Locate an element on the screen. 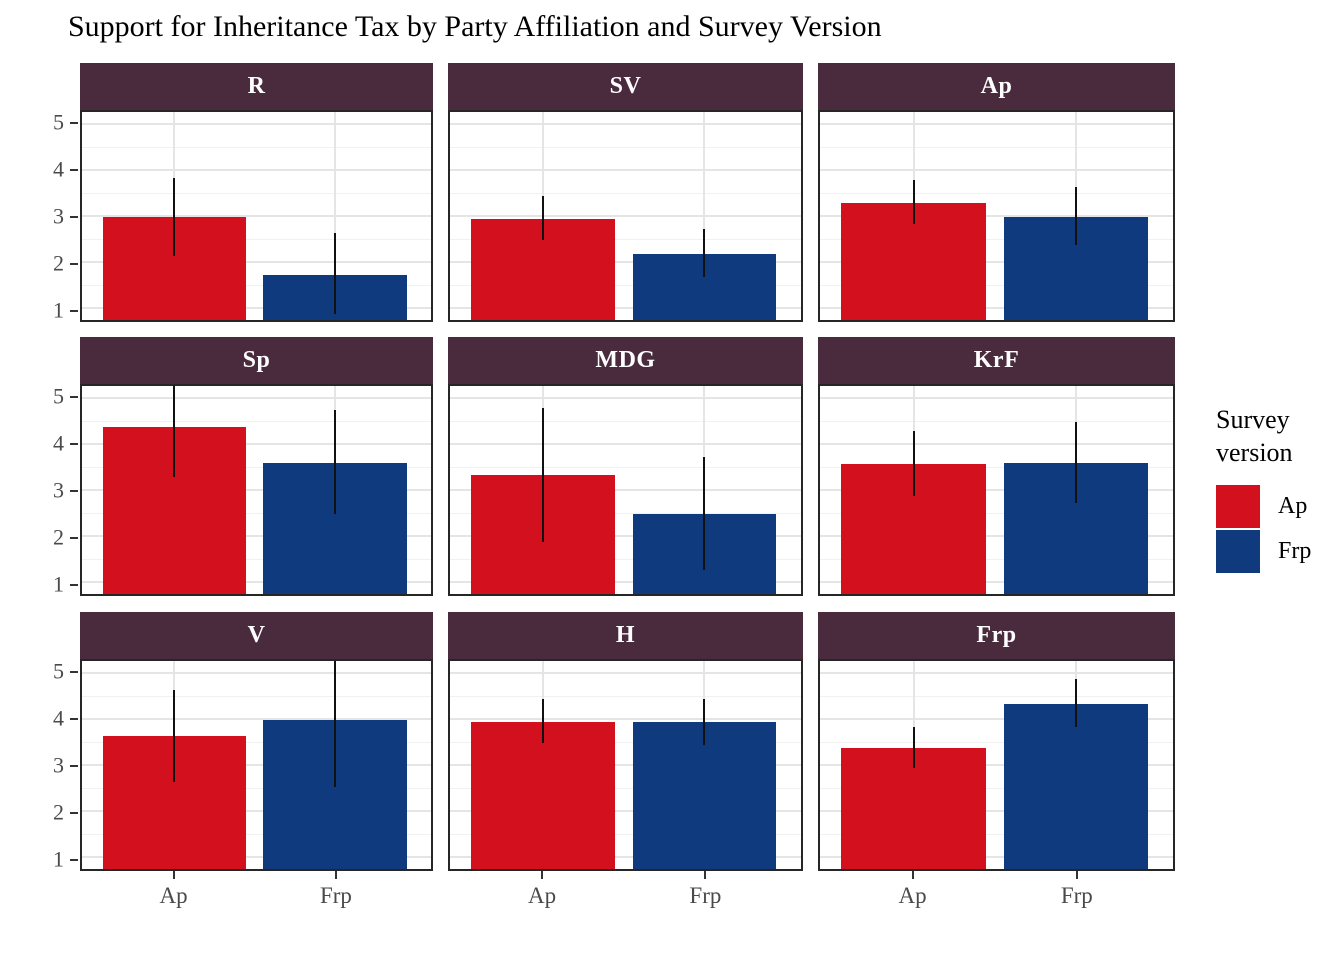  vertical-gridline is located at coordinates (704, 216).